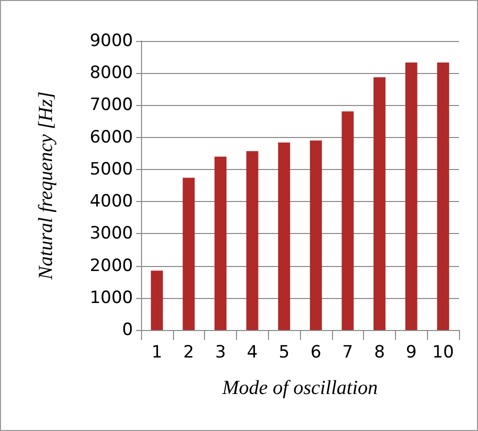  I want to click on x-tick-label: 9, so click(411, 352).